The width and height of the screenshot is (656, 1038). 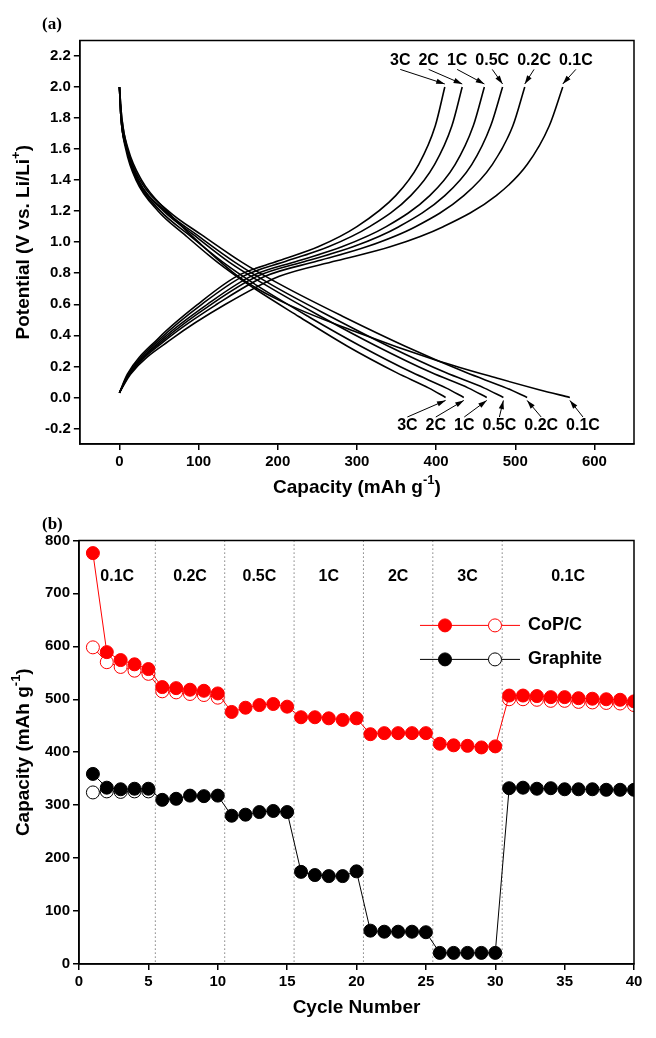 What do you see at coordinates (594, 461) in the screenshot?
I see `x-tick-label: 600` at bounding box center [594, 461].